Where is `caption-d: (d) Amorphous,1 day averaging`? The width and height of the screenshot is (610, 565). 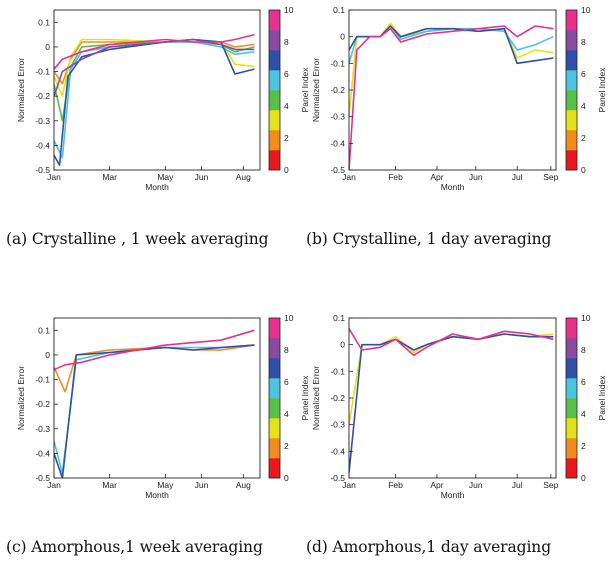
caption-d: (d) Amorphous,1 day averaging is located at coordinates (429, 547).